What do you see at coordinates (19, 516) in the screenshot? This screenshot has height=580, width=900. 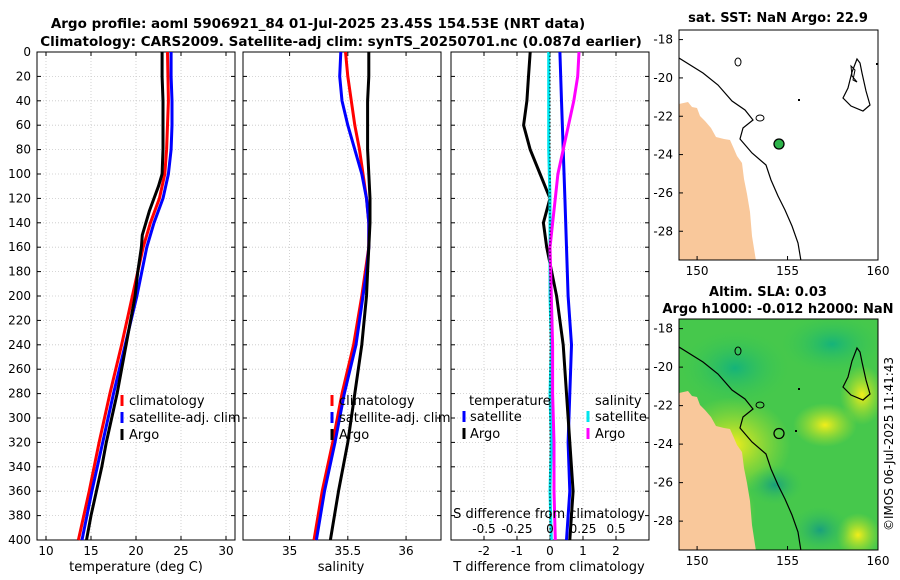 I see `depth-tick-label: 380` at bounding box center [19, 516].